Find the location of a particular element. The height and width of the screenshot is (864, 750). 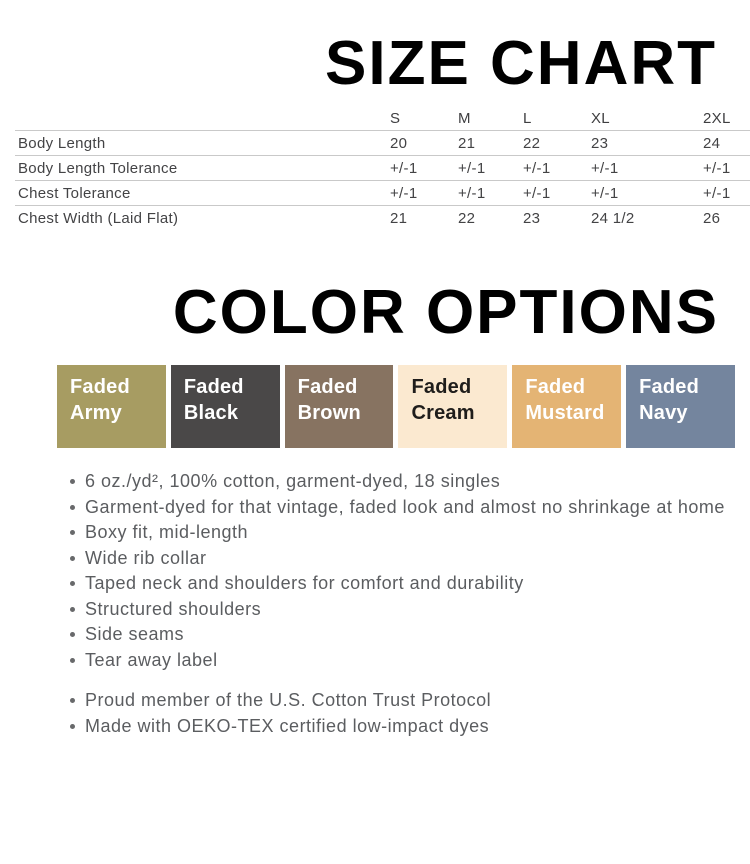

color-swatch-faded-navy: Faded Navy is located at coordinates (680, 406).